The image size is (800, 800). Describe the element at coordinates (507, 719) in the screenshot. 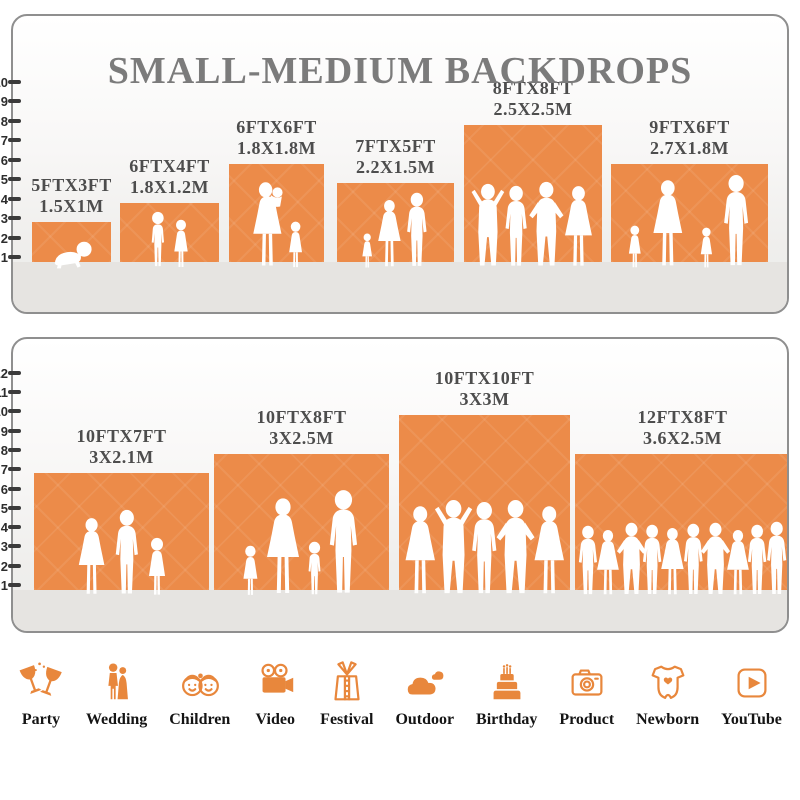

I see `category-label: Birthday` at that location.